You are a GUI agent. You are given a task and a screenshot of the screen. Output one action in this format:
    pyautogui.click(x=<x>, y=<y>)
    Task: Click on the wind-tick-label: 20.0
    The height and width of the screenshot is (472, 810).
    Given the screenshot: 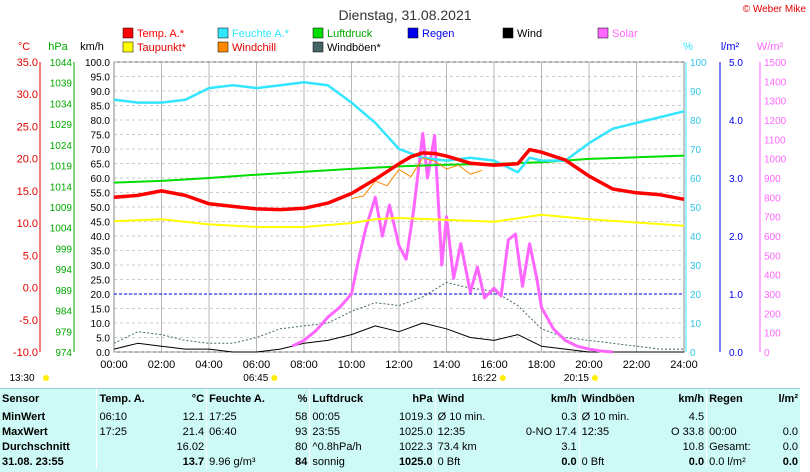 What is the action you would take?
    pyautogui.click(x=101, y=295)
    